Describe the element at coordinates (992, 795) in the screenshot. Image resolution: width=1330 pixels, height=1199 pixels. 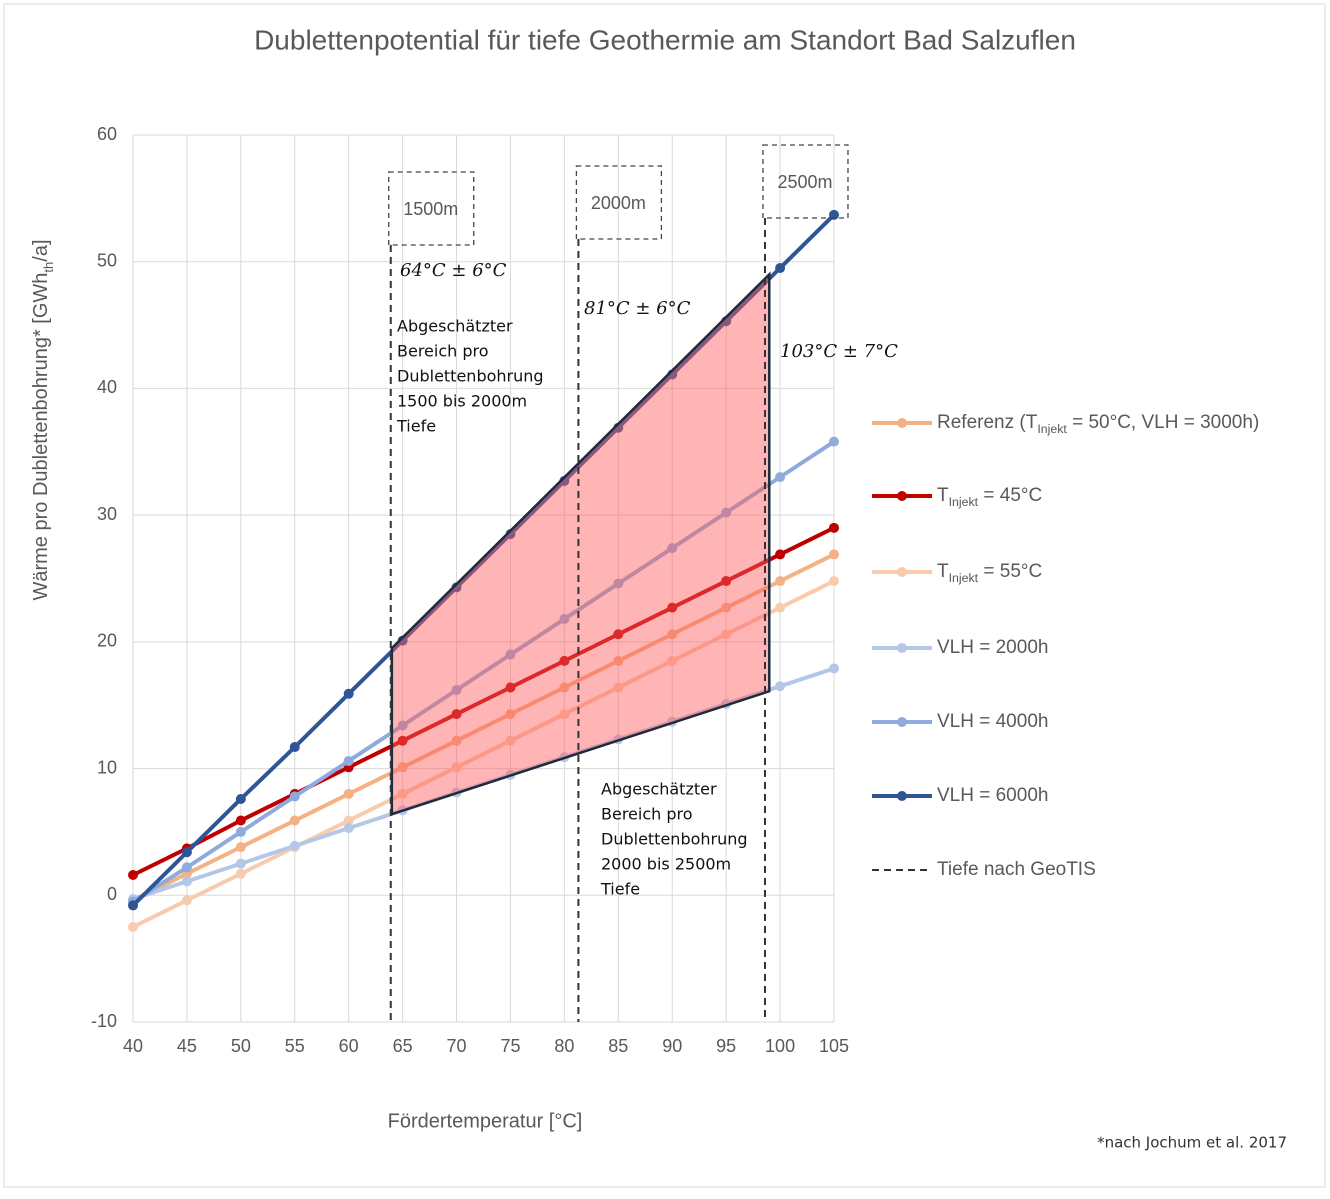
I see `legend-label: VLH = 6000h` at that location.